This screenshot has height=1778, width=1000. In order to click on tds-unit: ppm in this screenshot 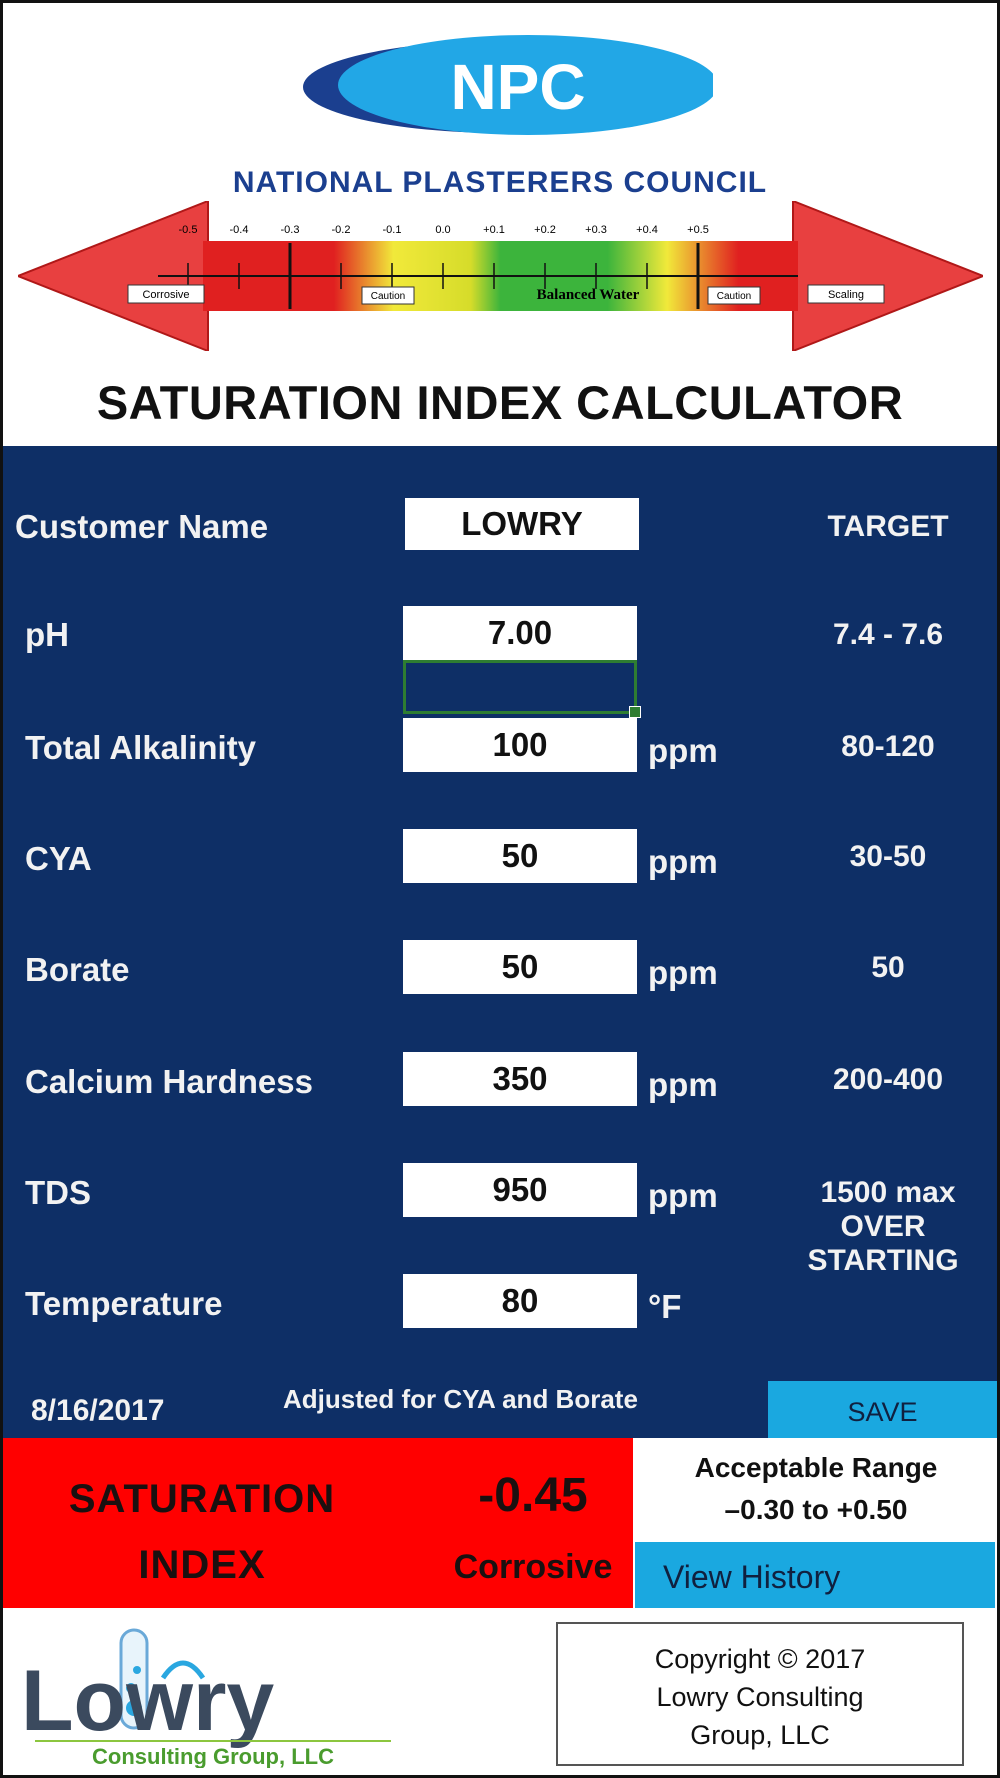, I will do `click(683, 1195)`.